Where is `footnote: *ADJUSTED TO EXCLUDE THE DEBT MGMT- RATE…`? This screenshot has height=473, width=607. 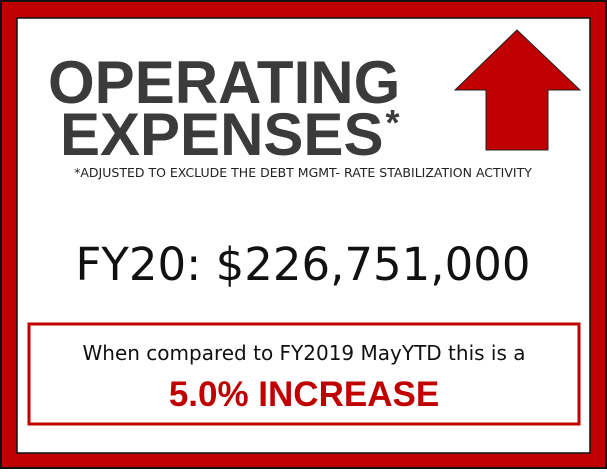 footnote: *ADJUSTED TO EXCLUDE THE DEBT MGMT- RATE… is located at coordinates (303, 172).